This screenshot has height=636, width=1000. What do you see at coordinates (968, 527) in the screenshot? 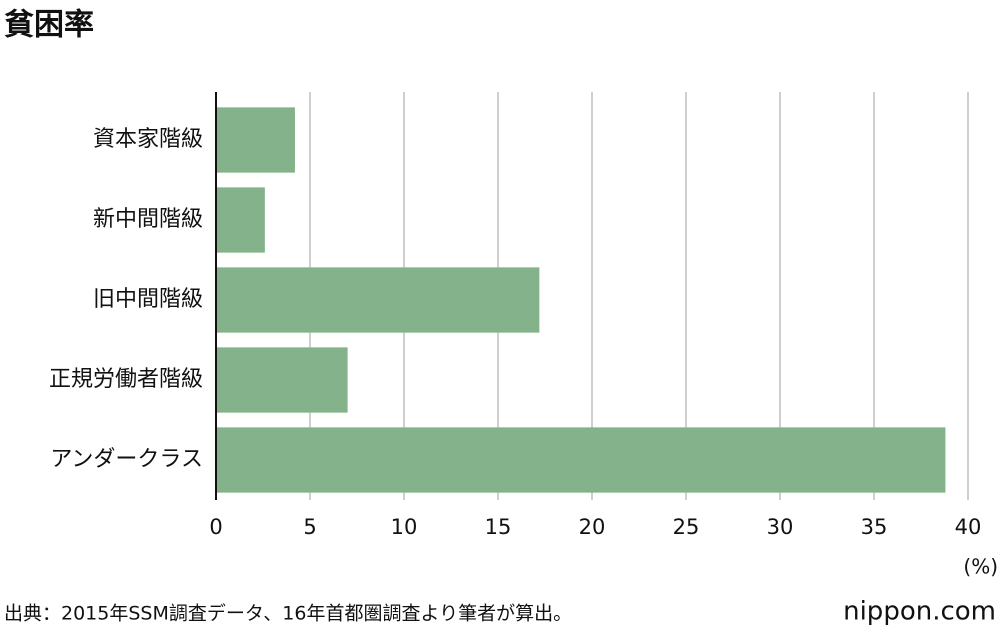
I see `x-tick-label: 40` at bounding box center [968, 527].